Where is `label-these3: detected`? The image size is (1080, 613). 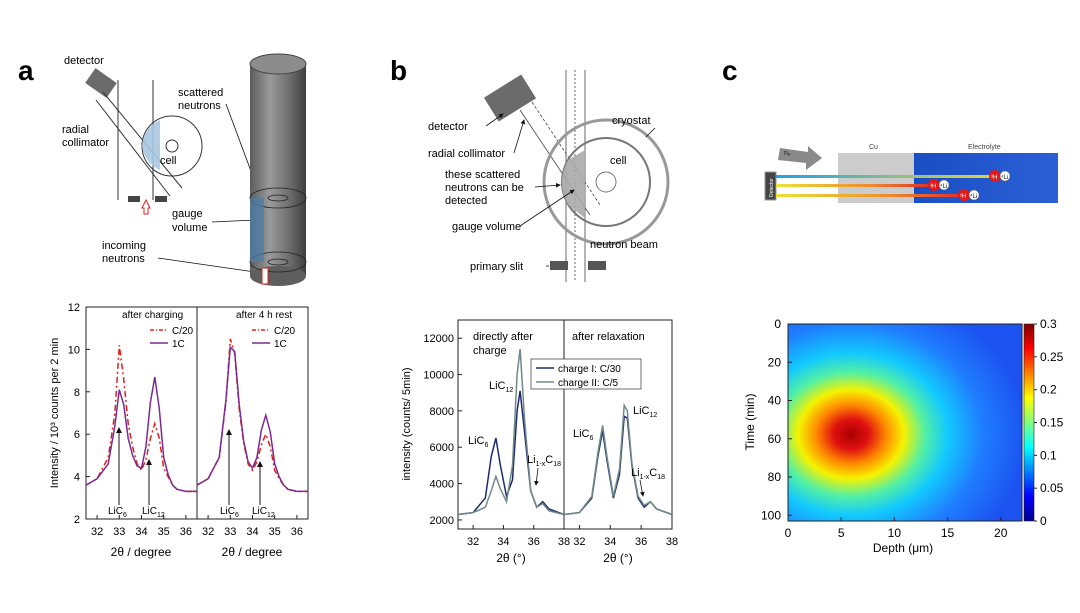
label-these3: detected is located at coordinates (466, 201).